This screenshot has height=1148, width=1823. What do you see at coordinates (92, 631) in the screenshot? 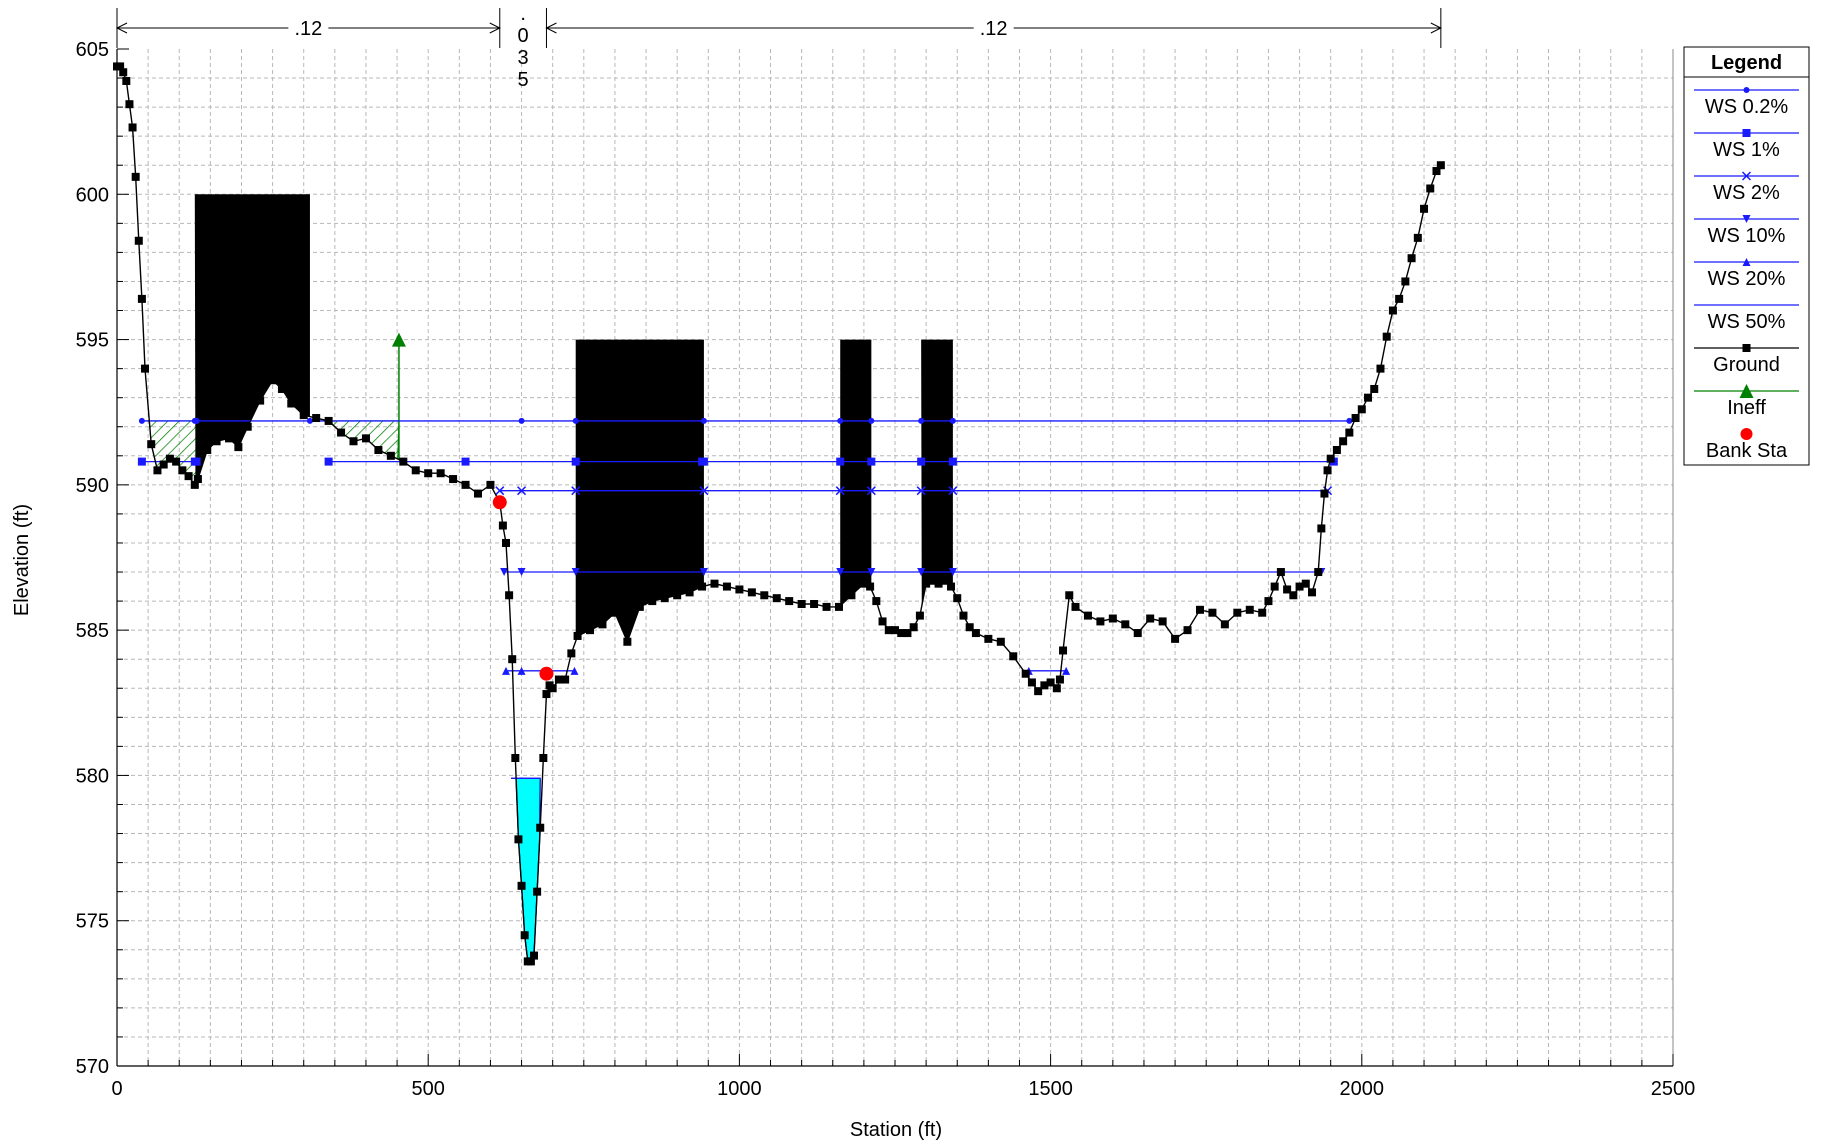
I see `y-tick-label: 585` at bounding box center [92, 631].